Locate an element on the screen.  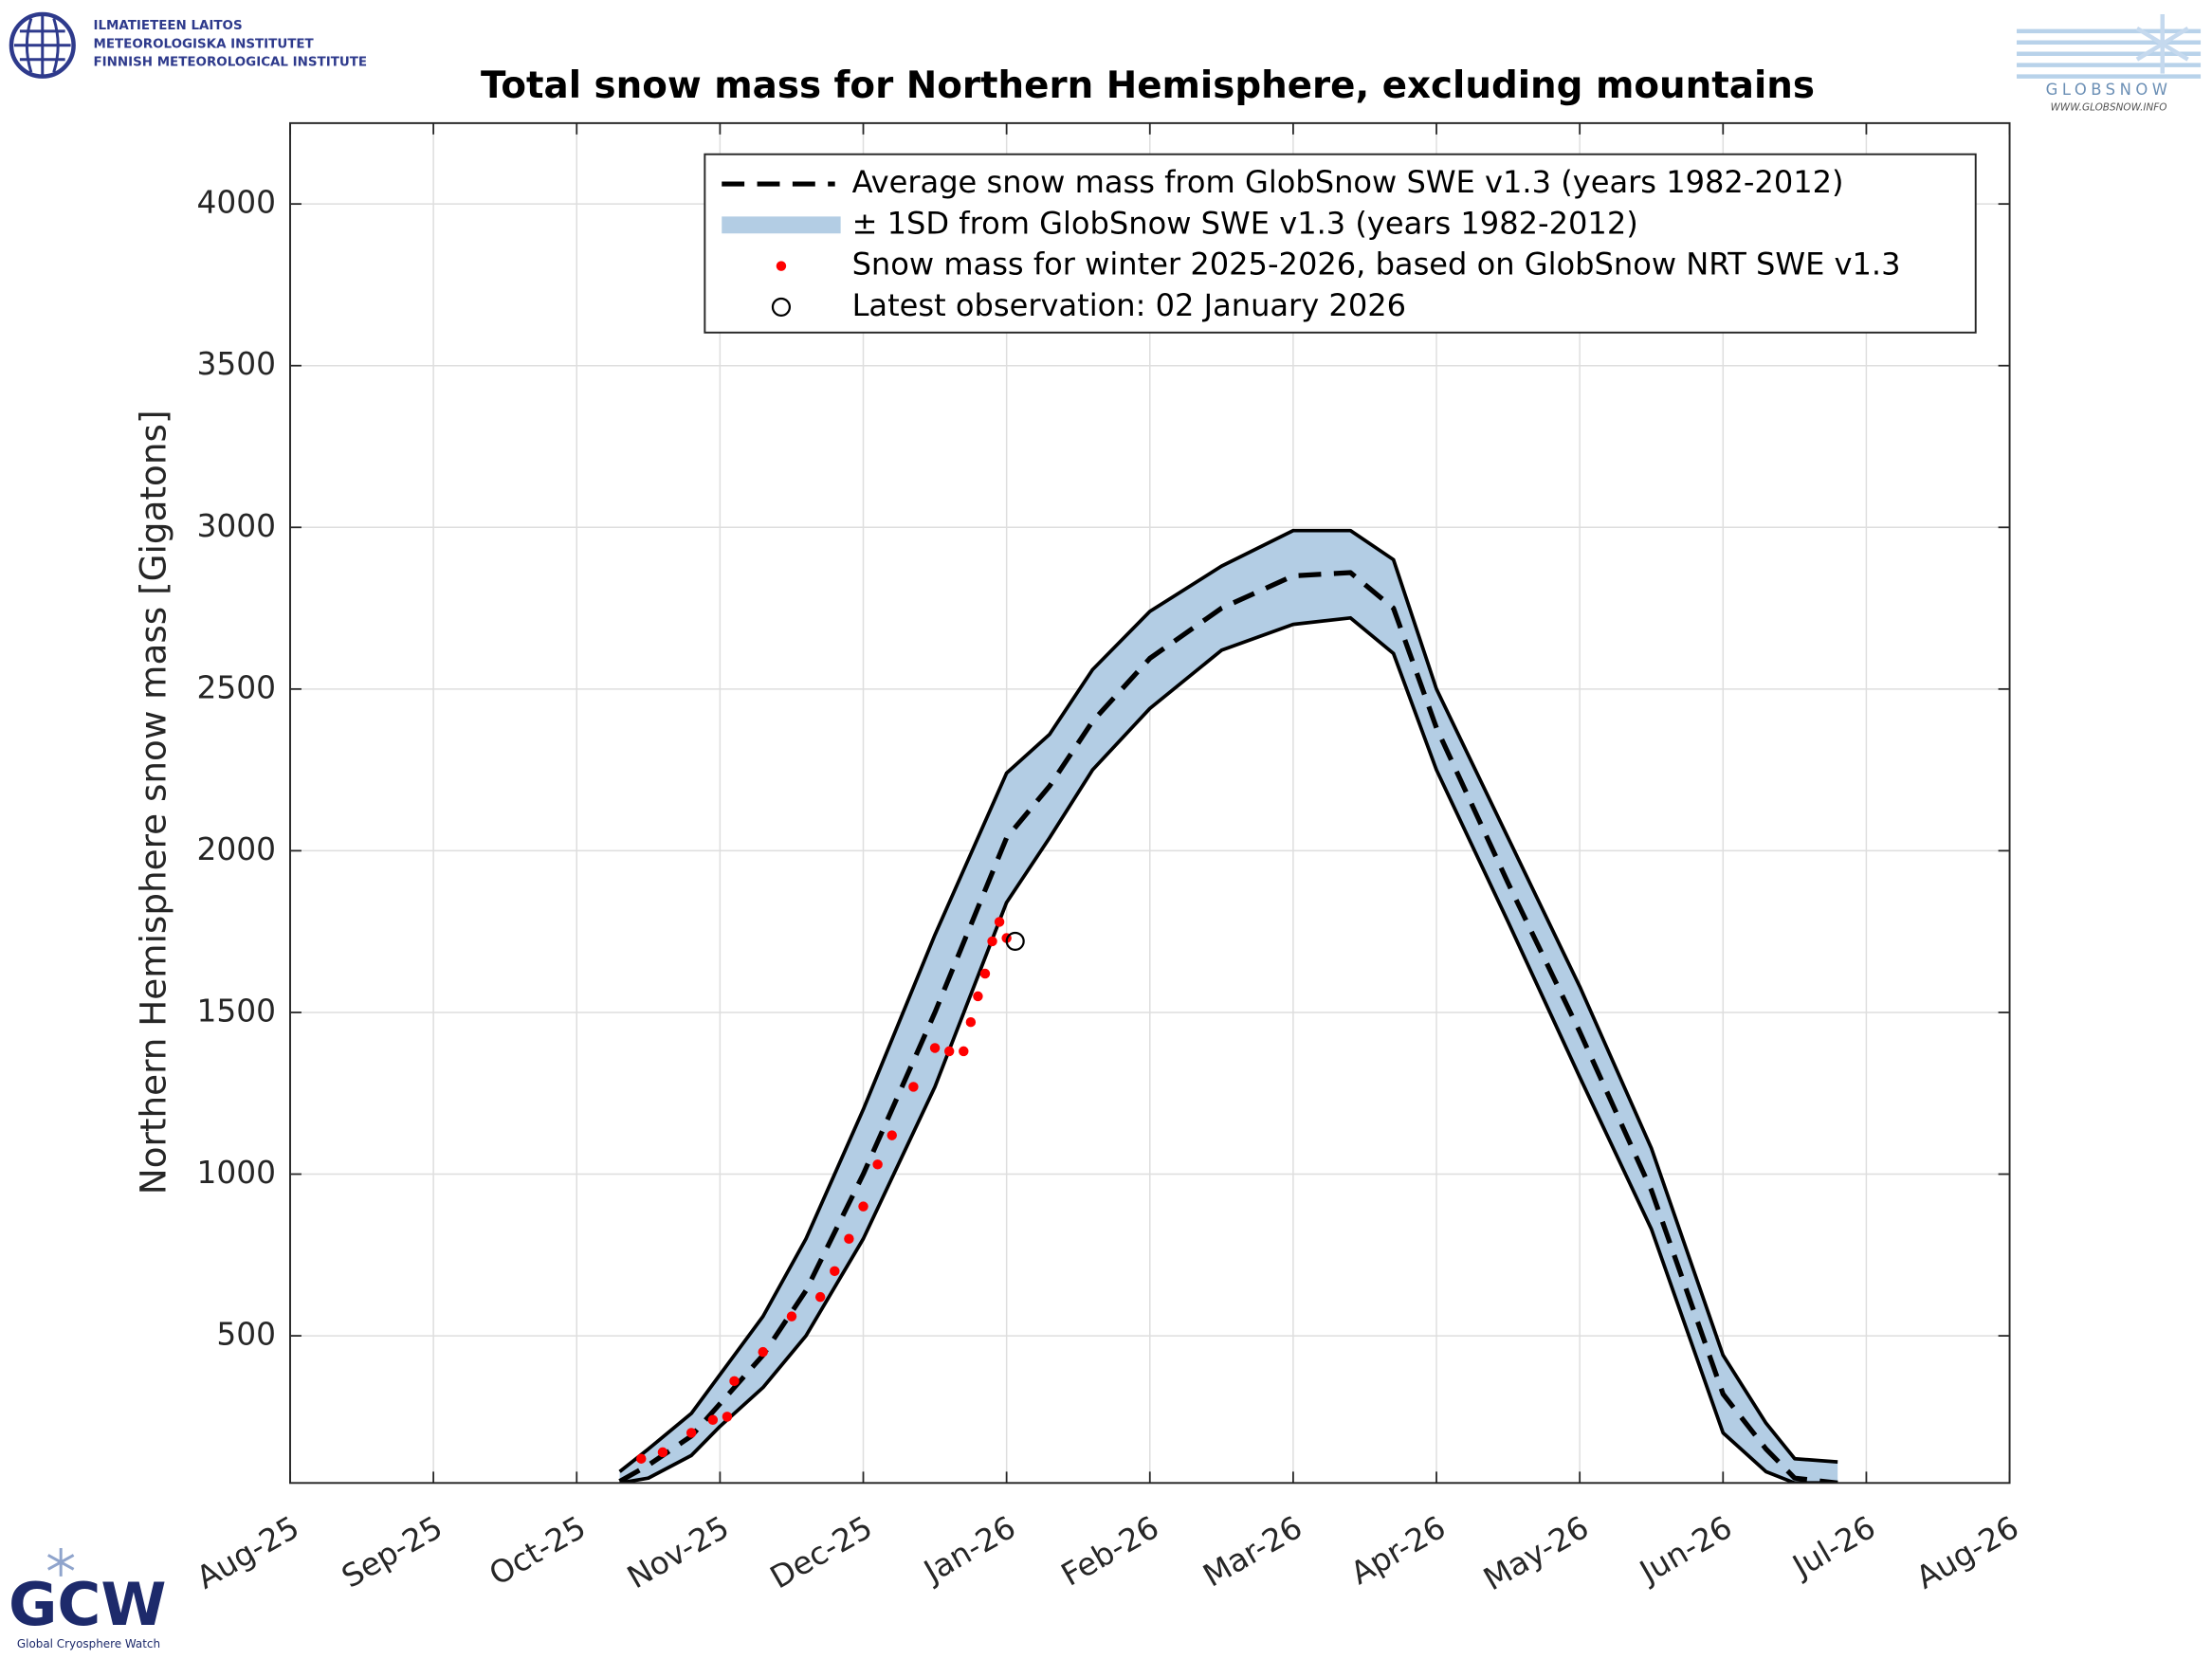
x-tick-label: Dec-25 is located at coordinates (821, 1552).